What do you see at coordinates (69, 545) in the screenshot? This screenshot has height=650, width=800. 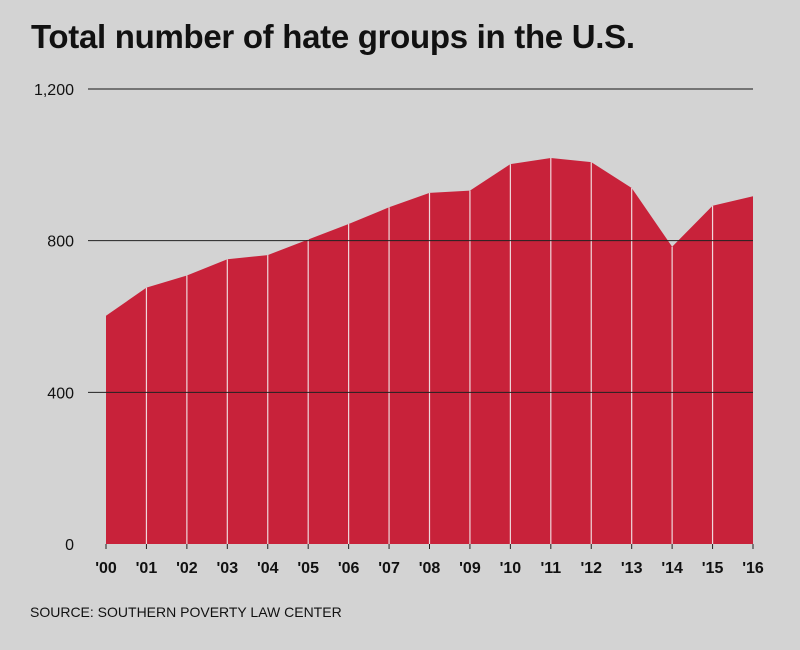 I see `y-tick-label: 0` at bounding box center [69, 545].